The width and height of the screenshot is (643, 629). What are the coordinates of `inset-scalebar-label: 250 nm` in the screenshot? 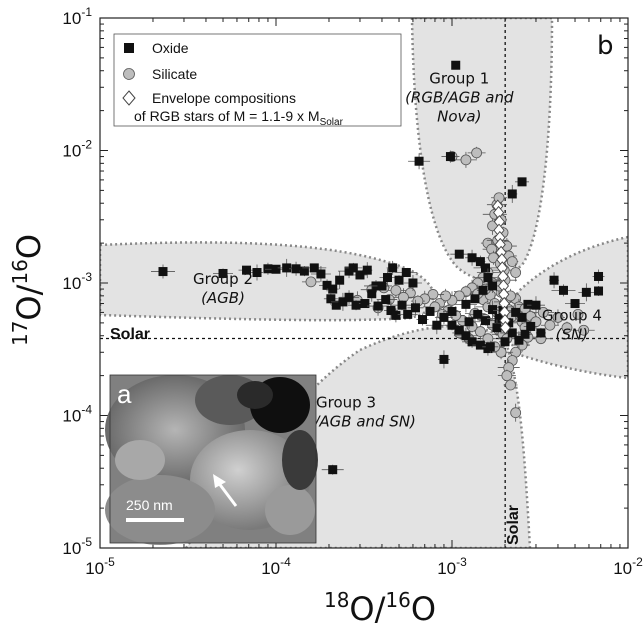 It's located at (149, 505).